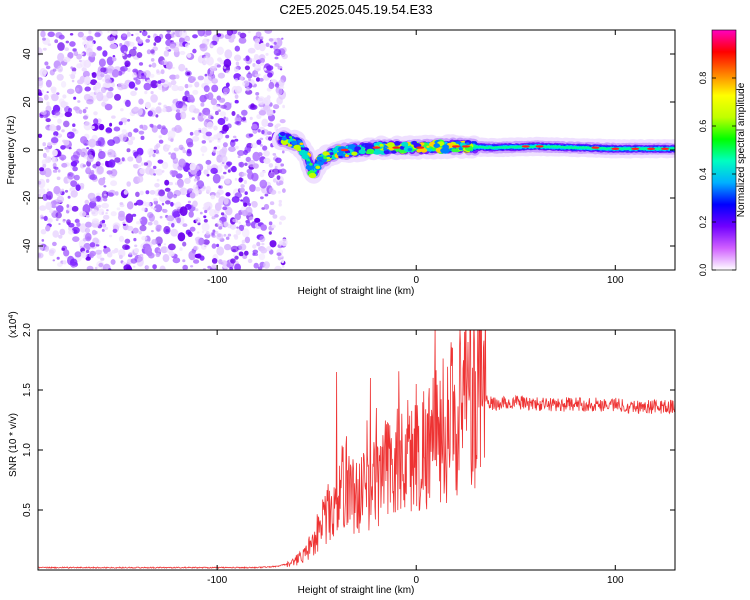 Image resolution: width=750 pixels, height=600 pixels. What do you see at coordinates (376, 147) in the screenshot?
I see `band-peak` at bounding box center [376, 147].